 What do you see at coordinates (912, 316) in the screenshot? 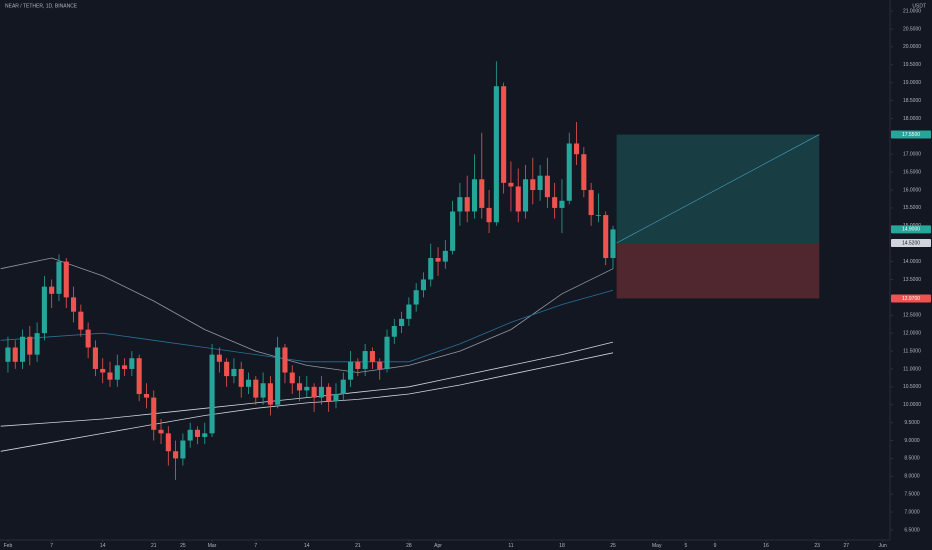
I see `y-tick-label: 12.5000` at bounding box center [912, 316].